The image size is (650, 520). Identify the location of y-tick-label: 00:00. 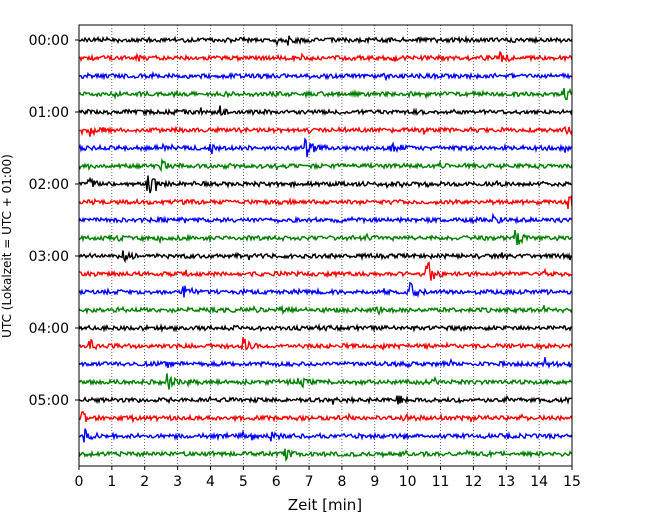
(49, 41).